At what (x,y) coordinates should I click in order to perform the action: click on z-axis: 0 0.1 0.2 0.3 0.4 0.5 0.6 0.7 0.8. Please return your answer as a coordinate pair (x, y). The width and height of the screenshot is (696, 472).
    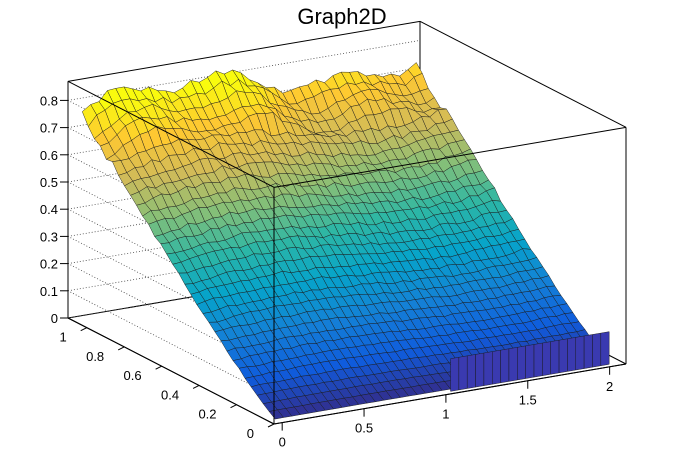
    Looking at the image, I should click on (54, 203).